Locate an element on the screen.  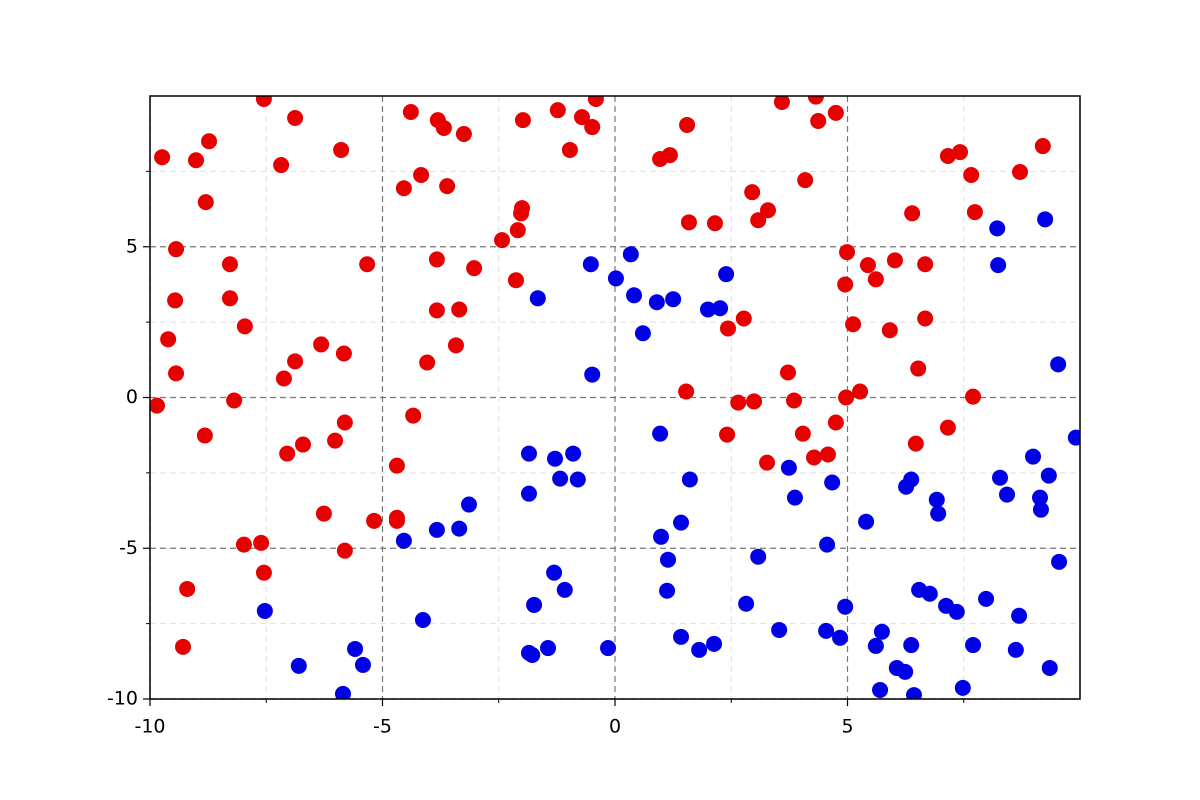
x-tick-label: 5 is located at coordinates (847, 727).